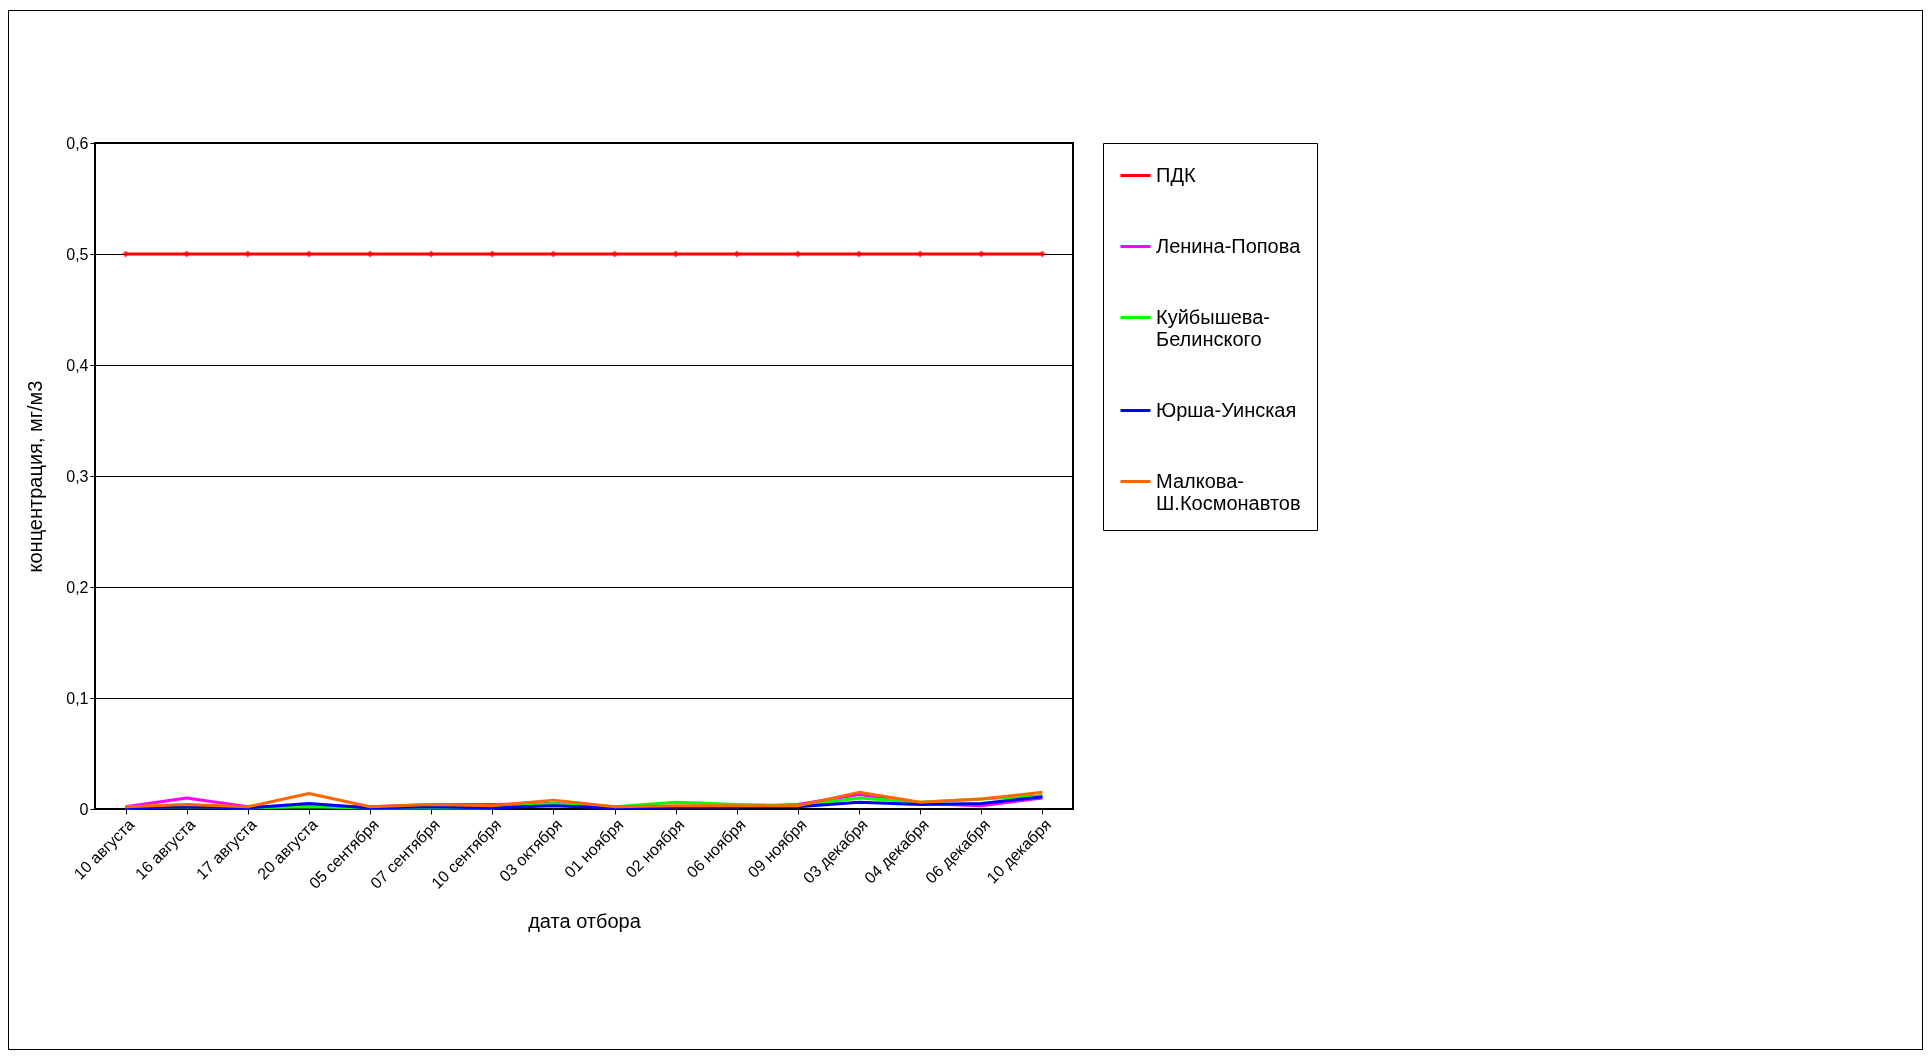  Describe the element at coordinates (84, 809) in the screenshot. I see `y-tick-label: 0` at that location.